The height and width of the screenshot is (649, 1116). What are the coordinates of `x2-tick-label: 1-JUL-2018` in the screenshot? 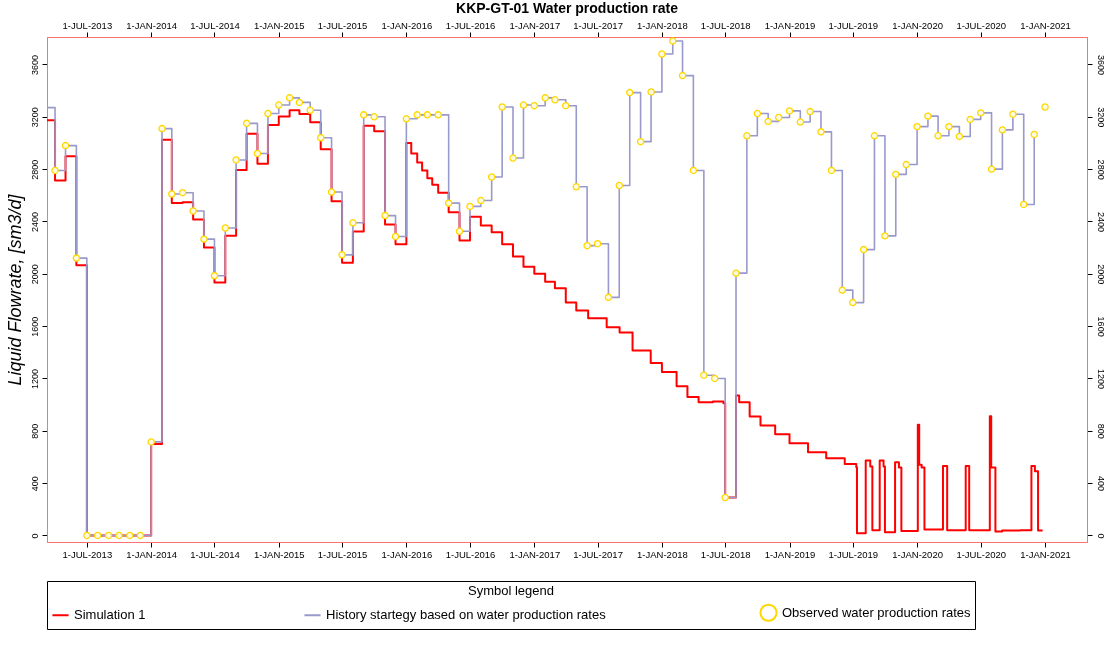 It's located at (725, 25).